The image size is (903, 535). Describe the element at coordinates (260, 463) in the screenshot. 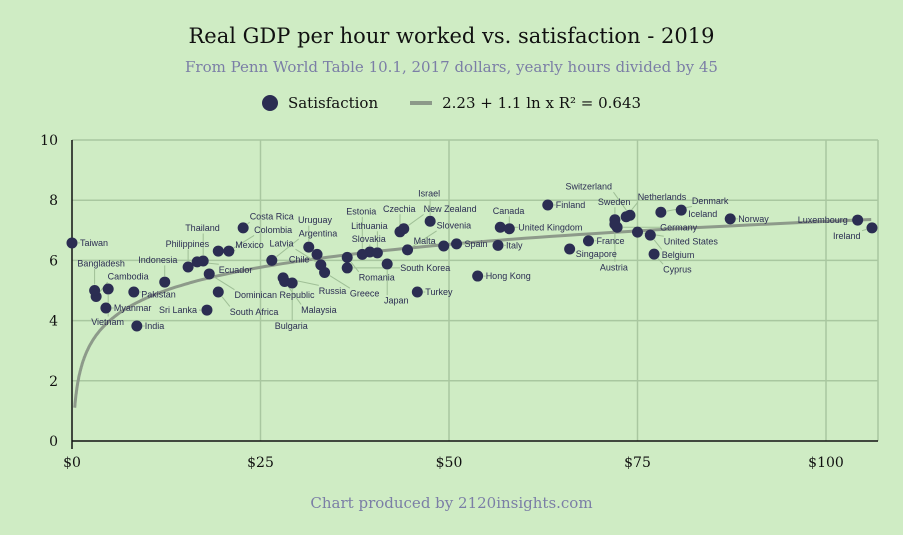

I see `x-tick-label: $25` at that location.